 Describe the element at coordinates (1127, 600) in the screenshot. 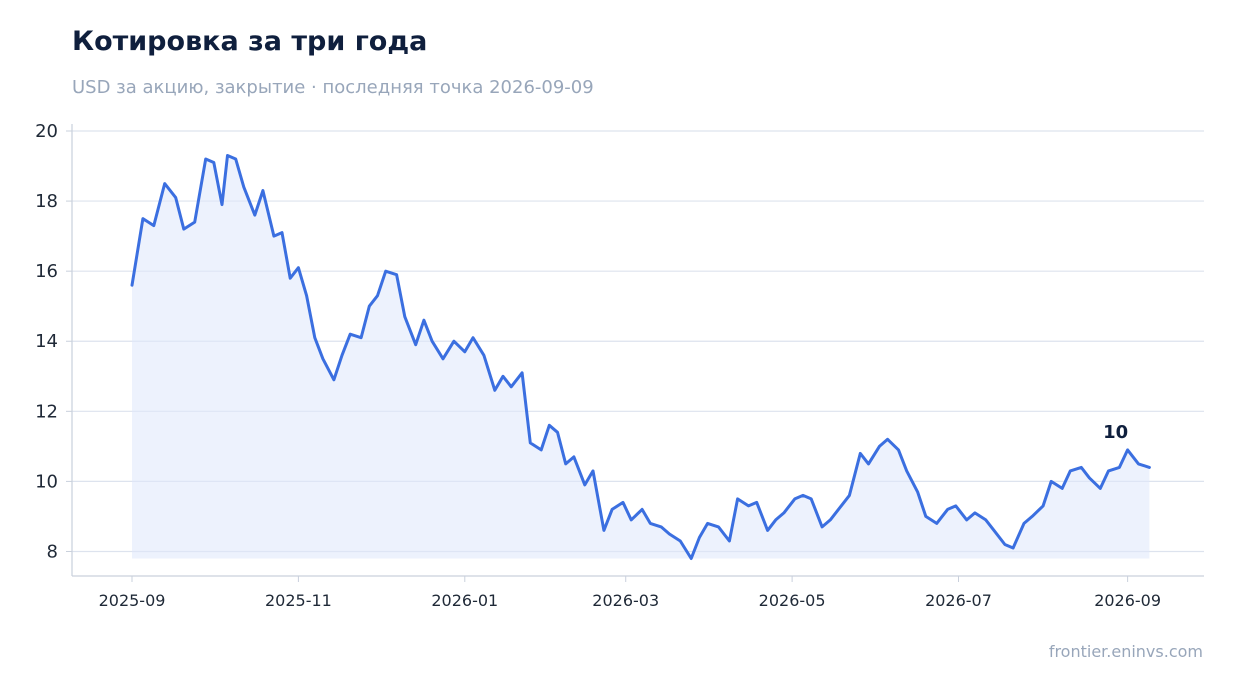

I see `x-tick-label-2026-09: 2026-09` at that location.